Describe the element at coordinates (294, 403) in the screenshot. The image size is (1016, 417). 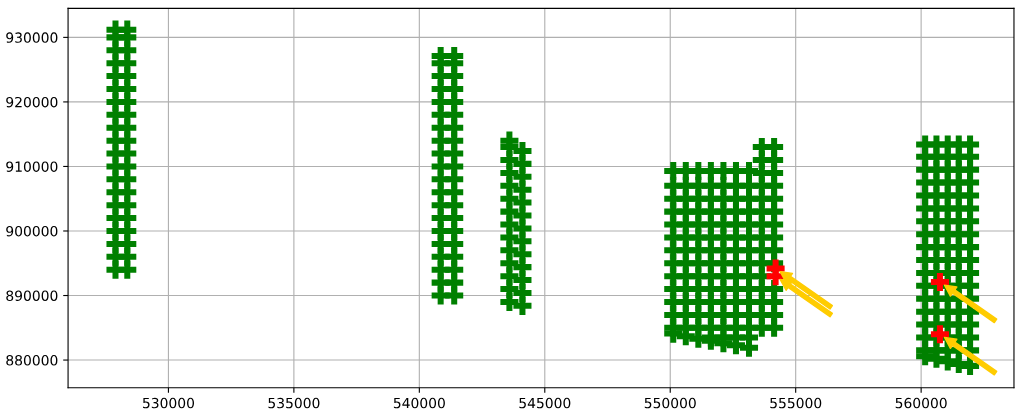
I see `x-tick-label: 535000` at that location.